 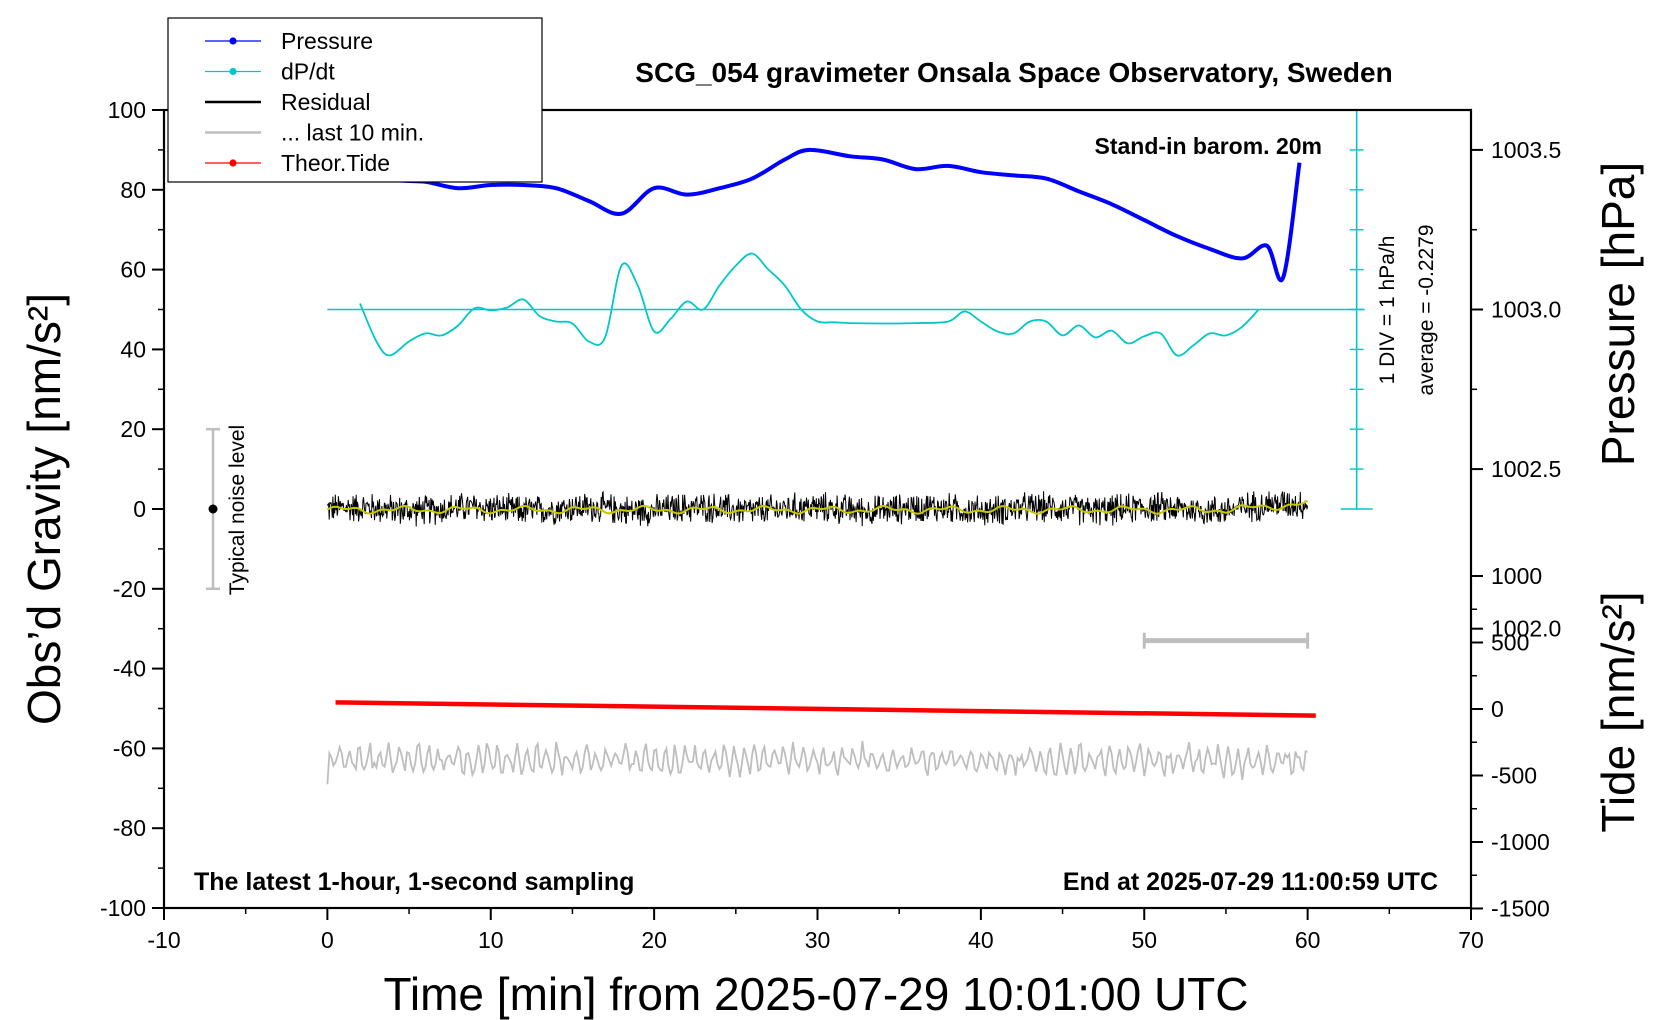 I want to click on x-tick-label: -10, so click(x=163, y=940).